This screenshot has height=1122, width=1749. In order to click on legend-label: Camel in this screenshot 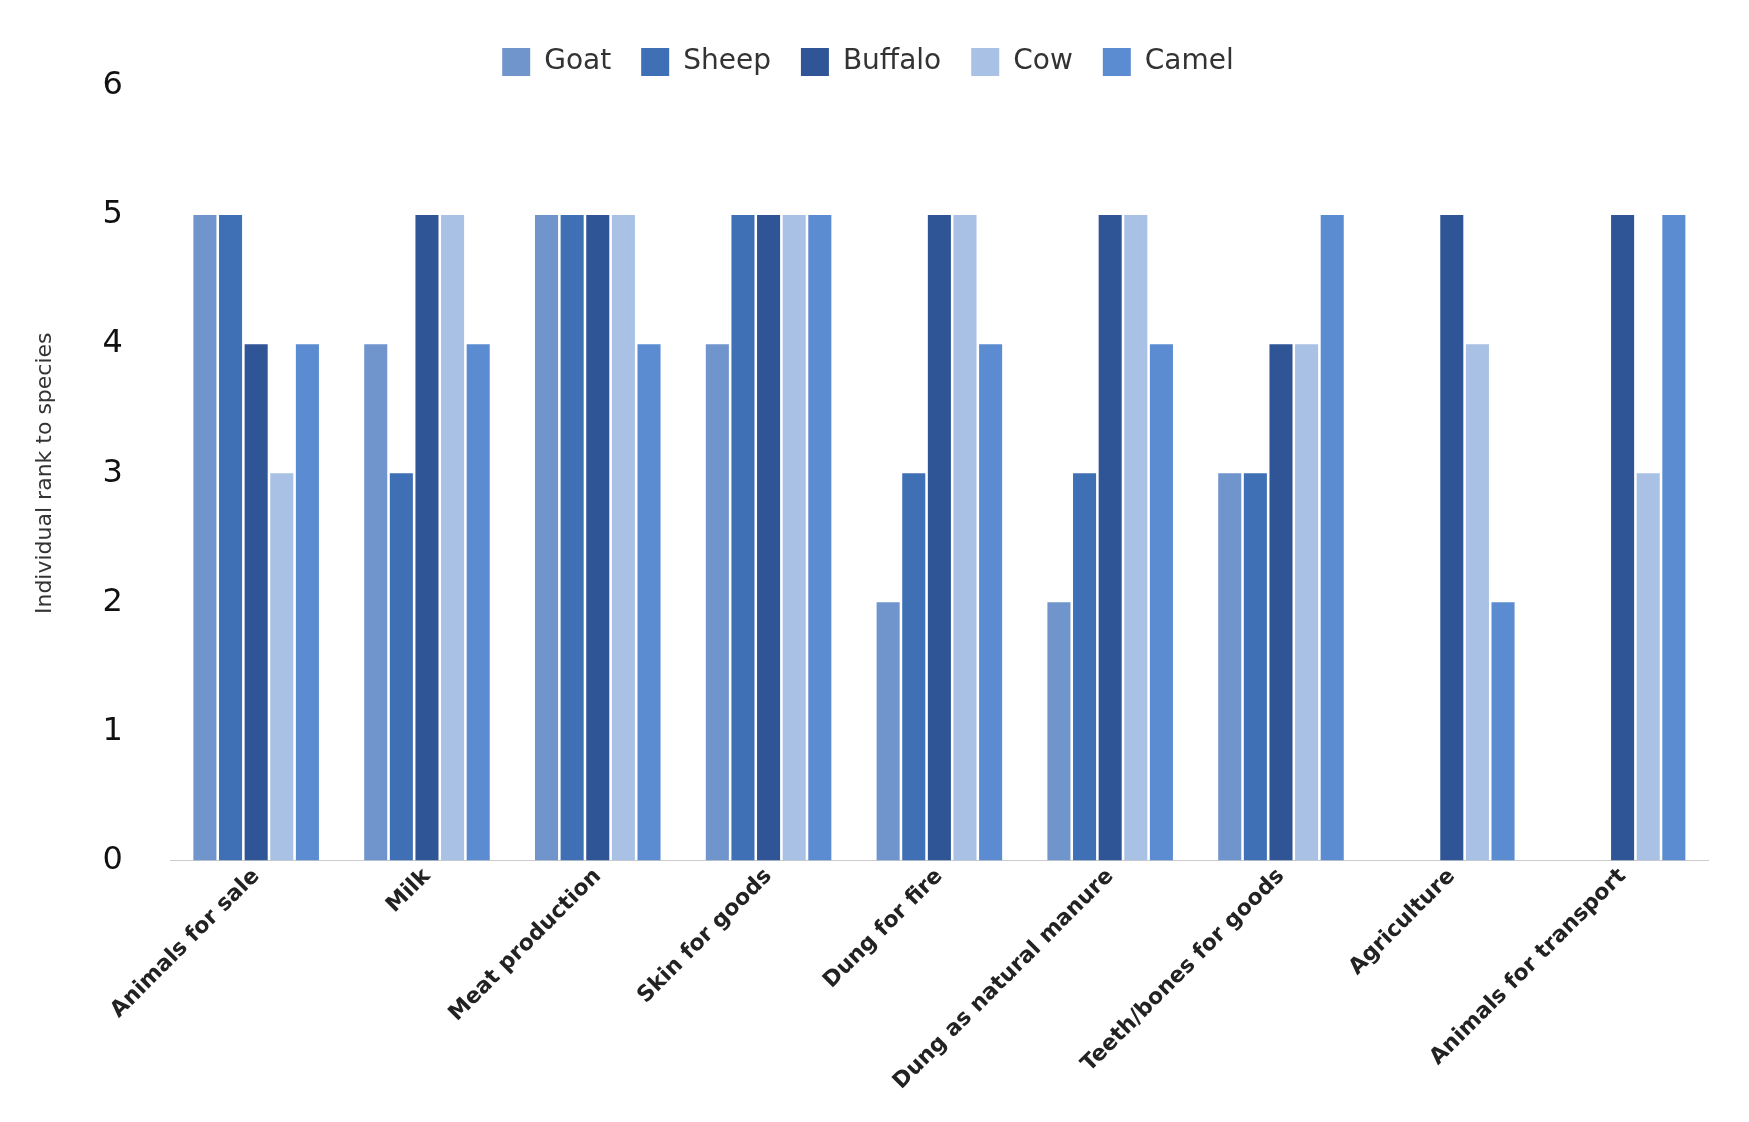, I will do `click(1189, 60)`.